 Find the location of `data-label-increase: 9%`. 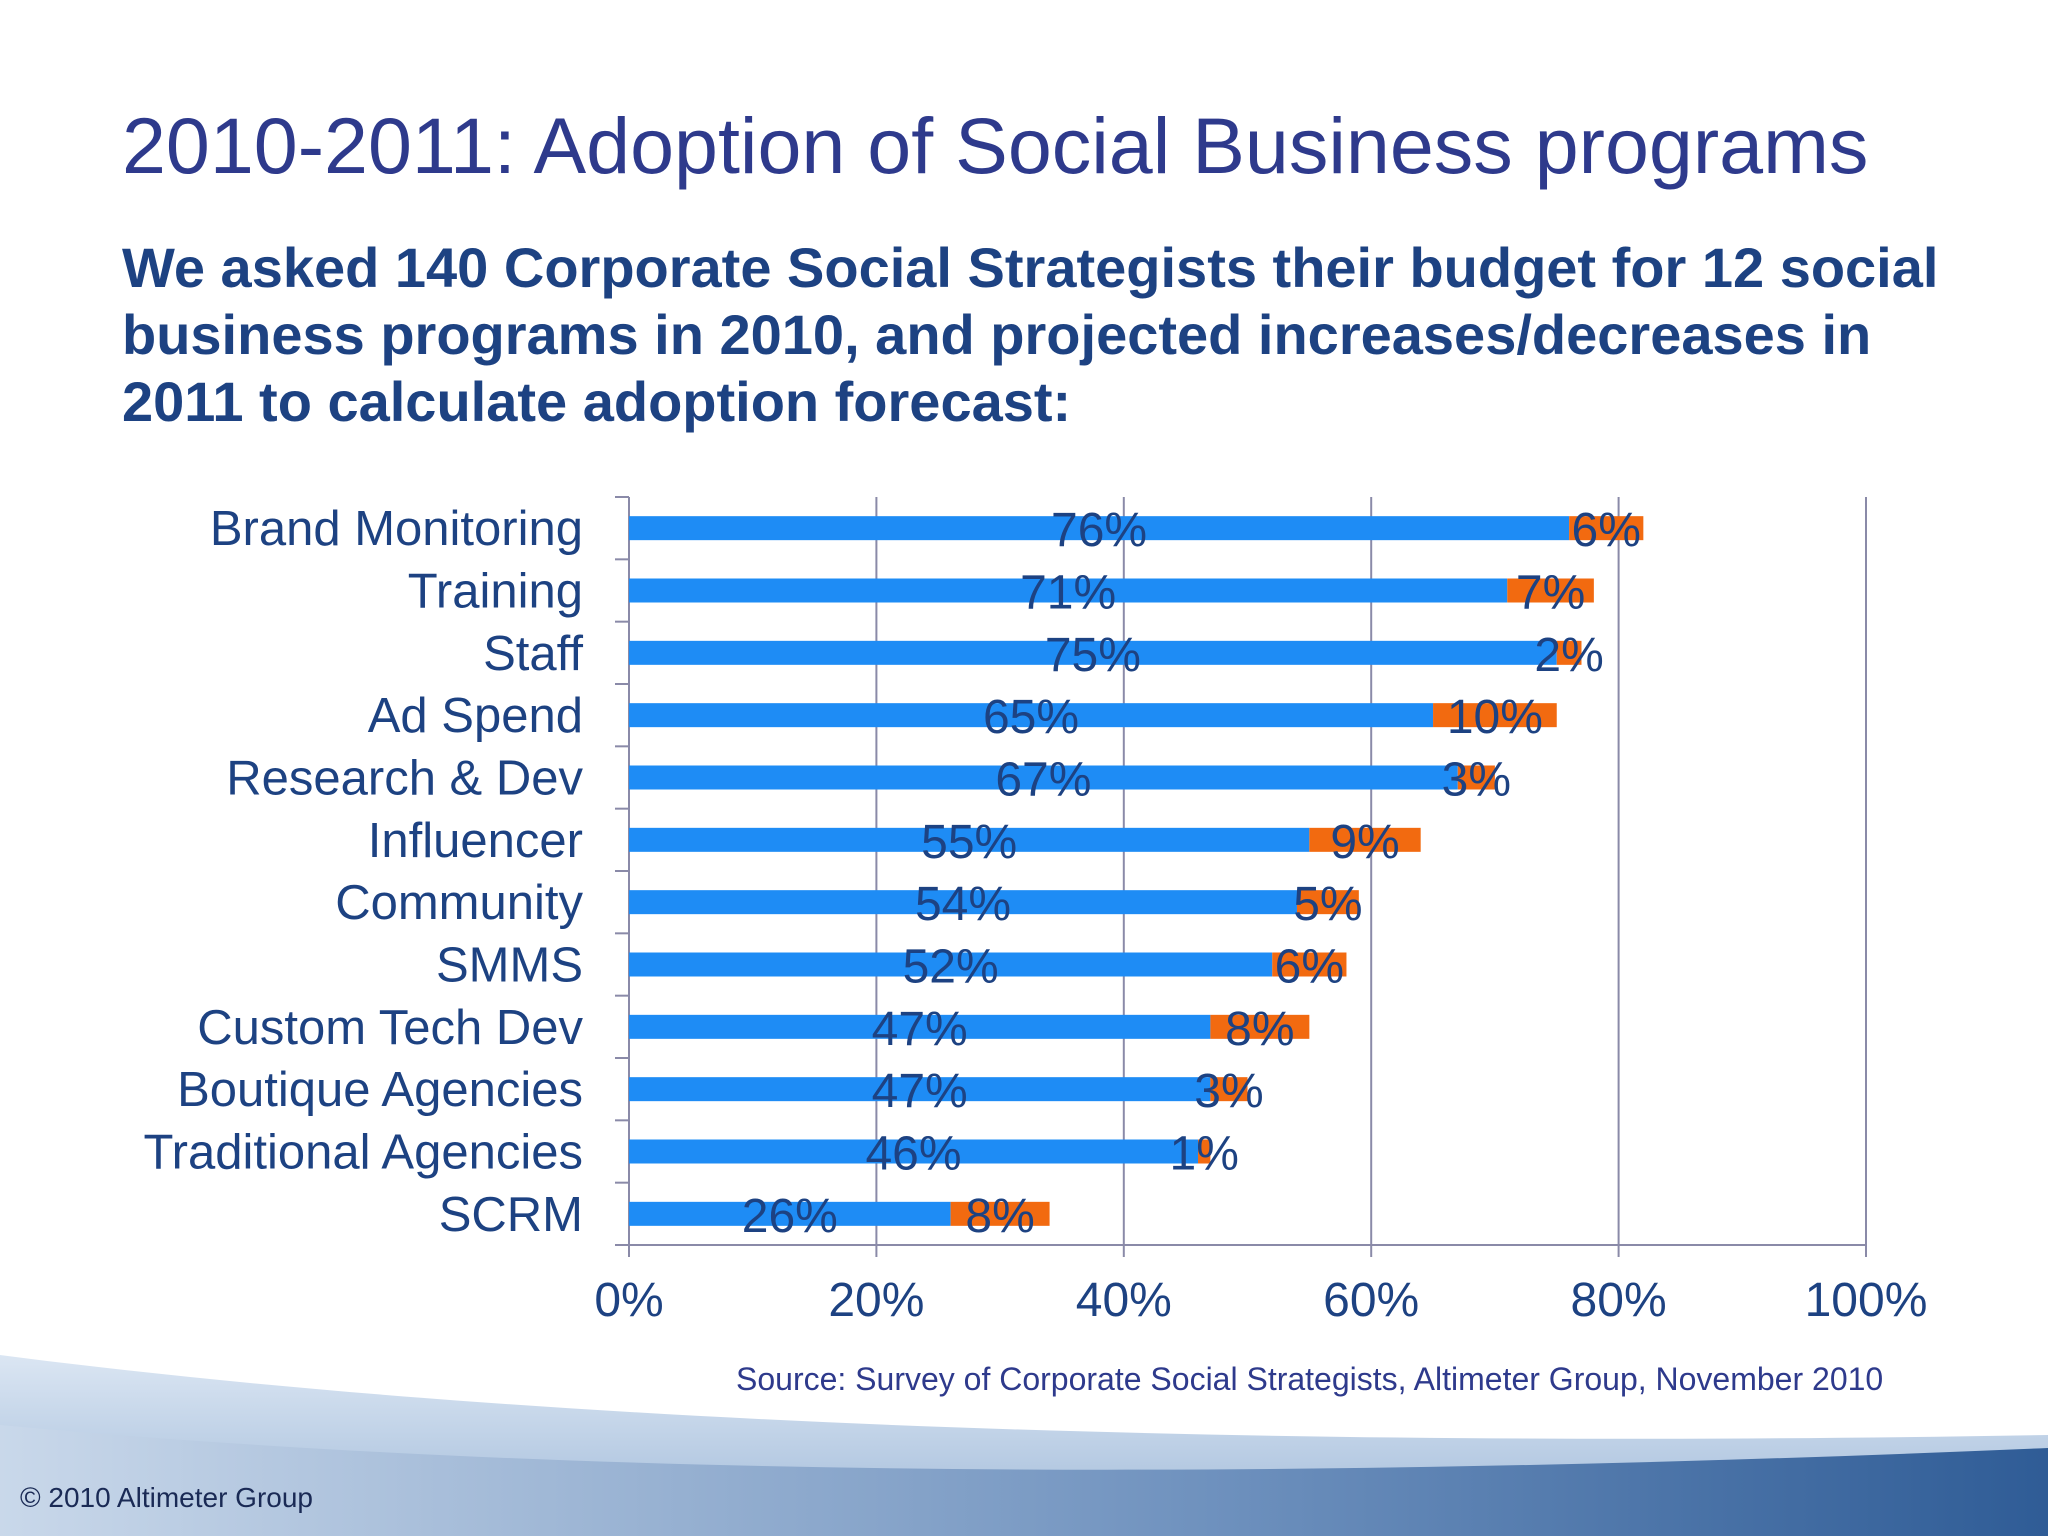

data-label-increase: 9% is located at coordinates (1364, 842).